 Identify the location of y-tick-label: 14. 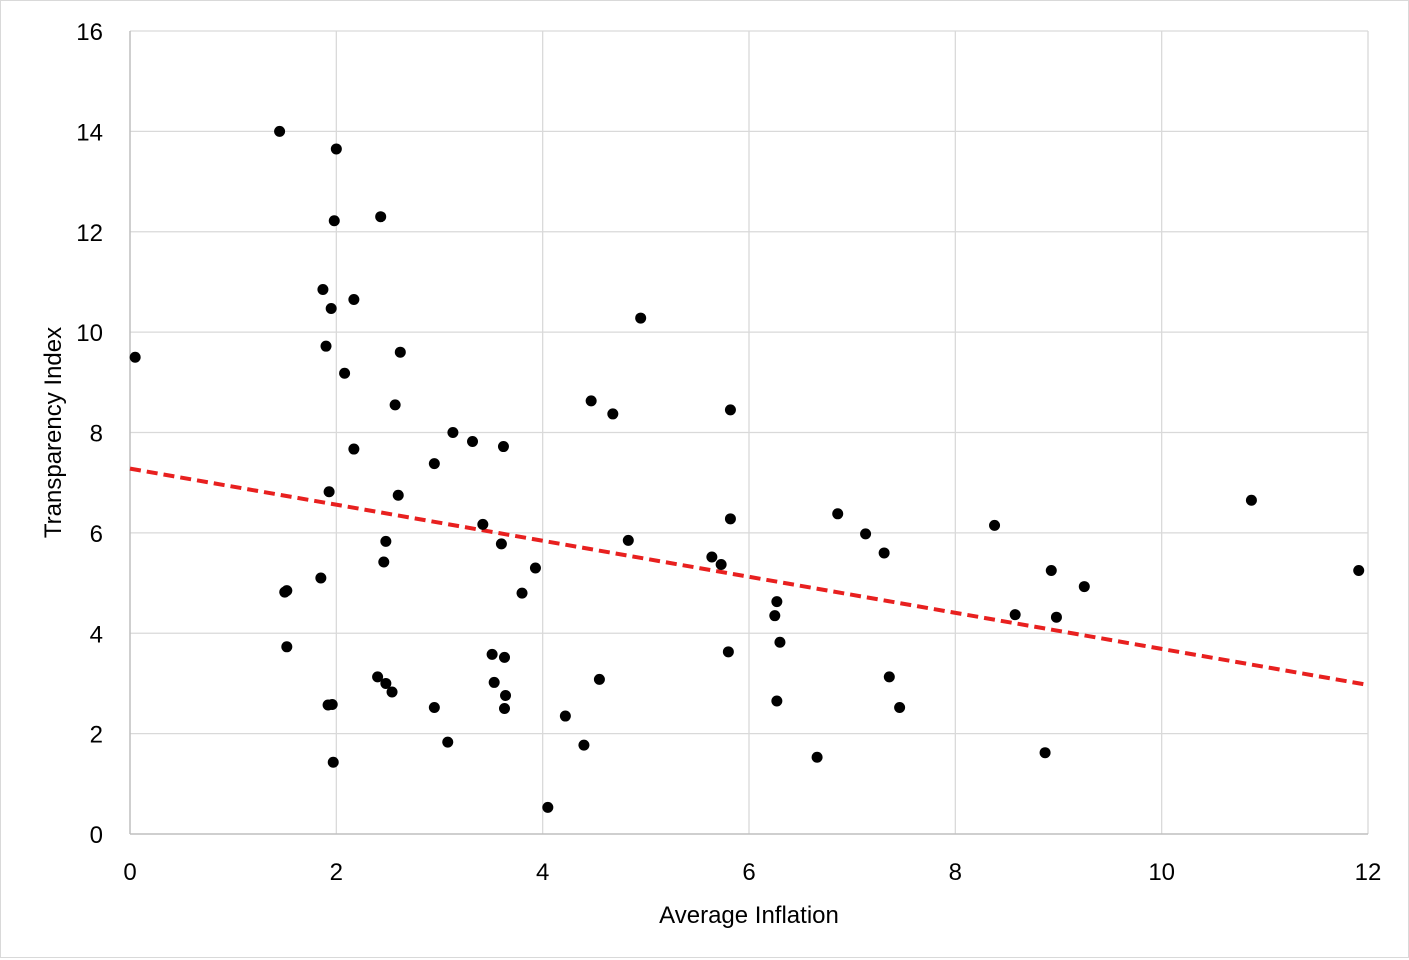
(89, 132).